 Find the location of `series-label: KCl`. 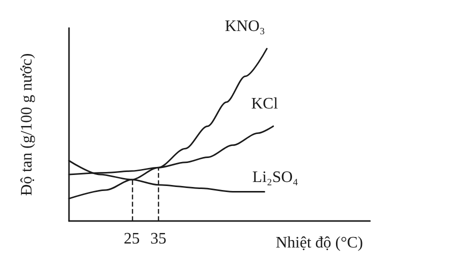

series-label: KCl is located at coordinates (264, 104).